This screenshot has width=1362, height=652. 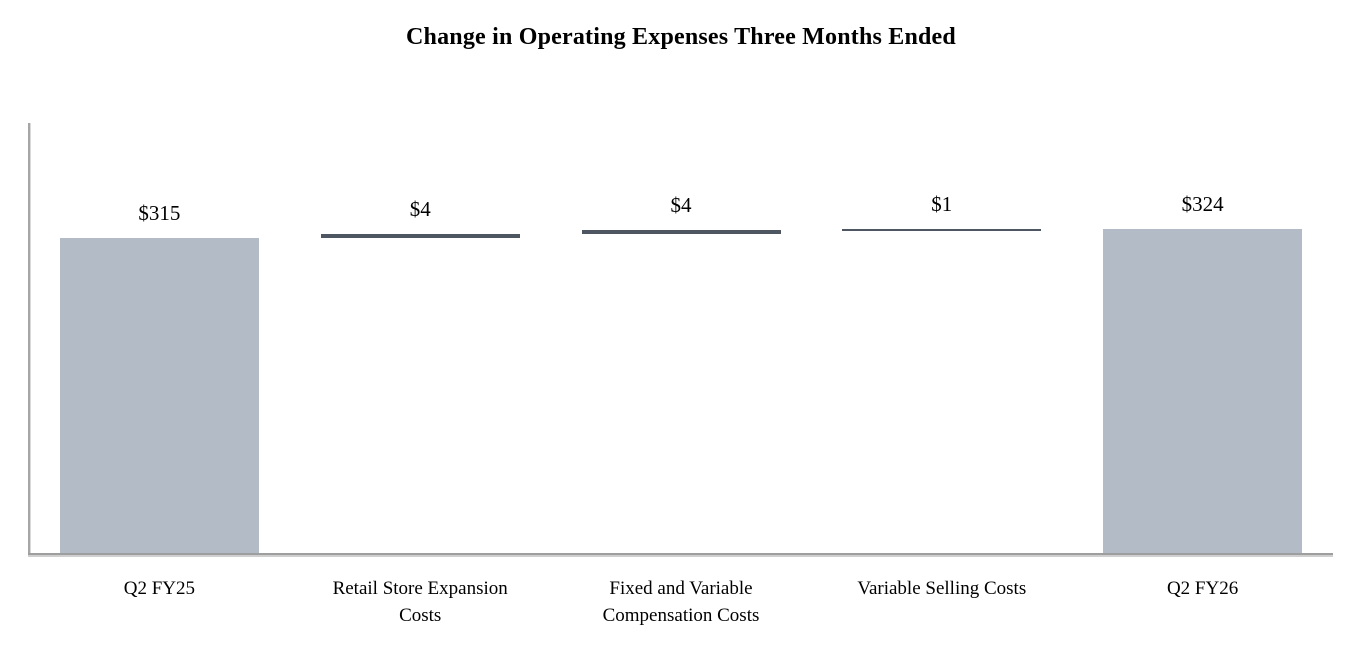 I want to click on category-label-variable-selling-costs: Variable Selling Costs, so click(x=942, y=588).